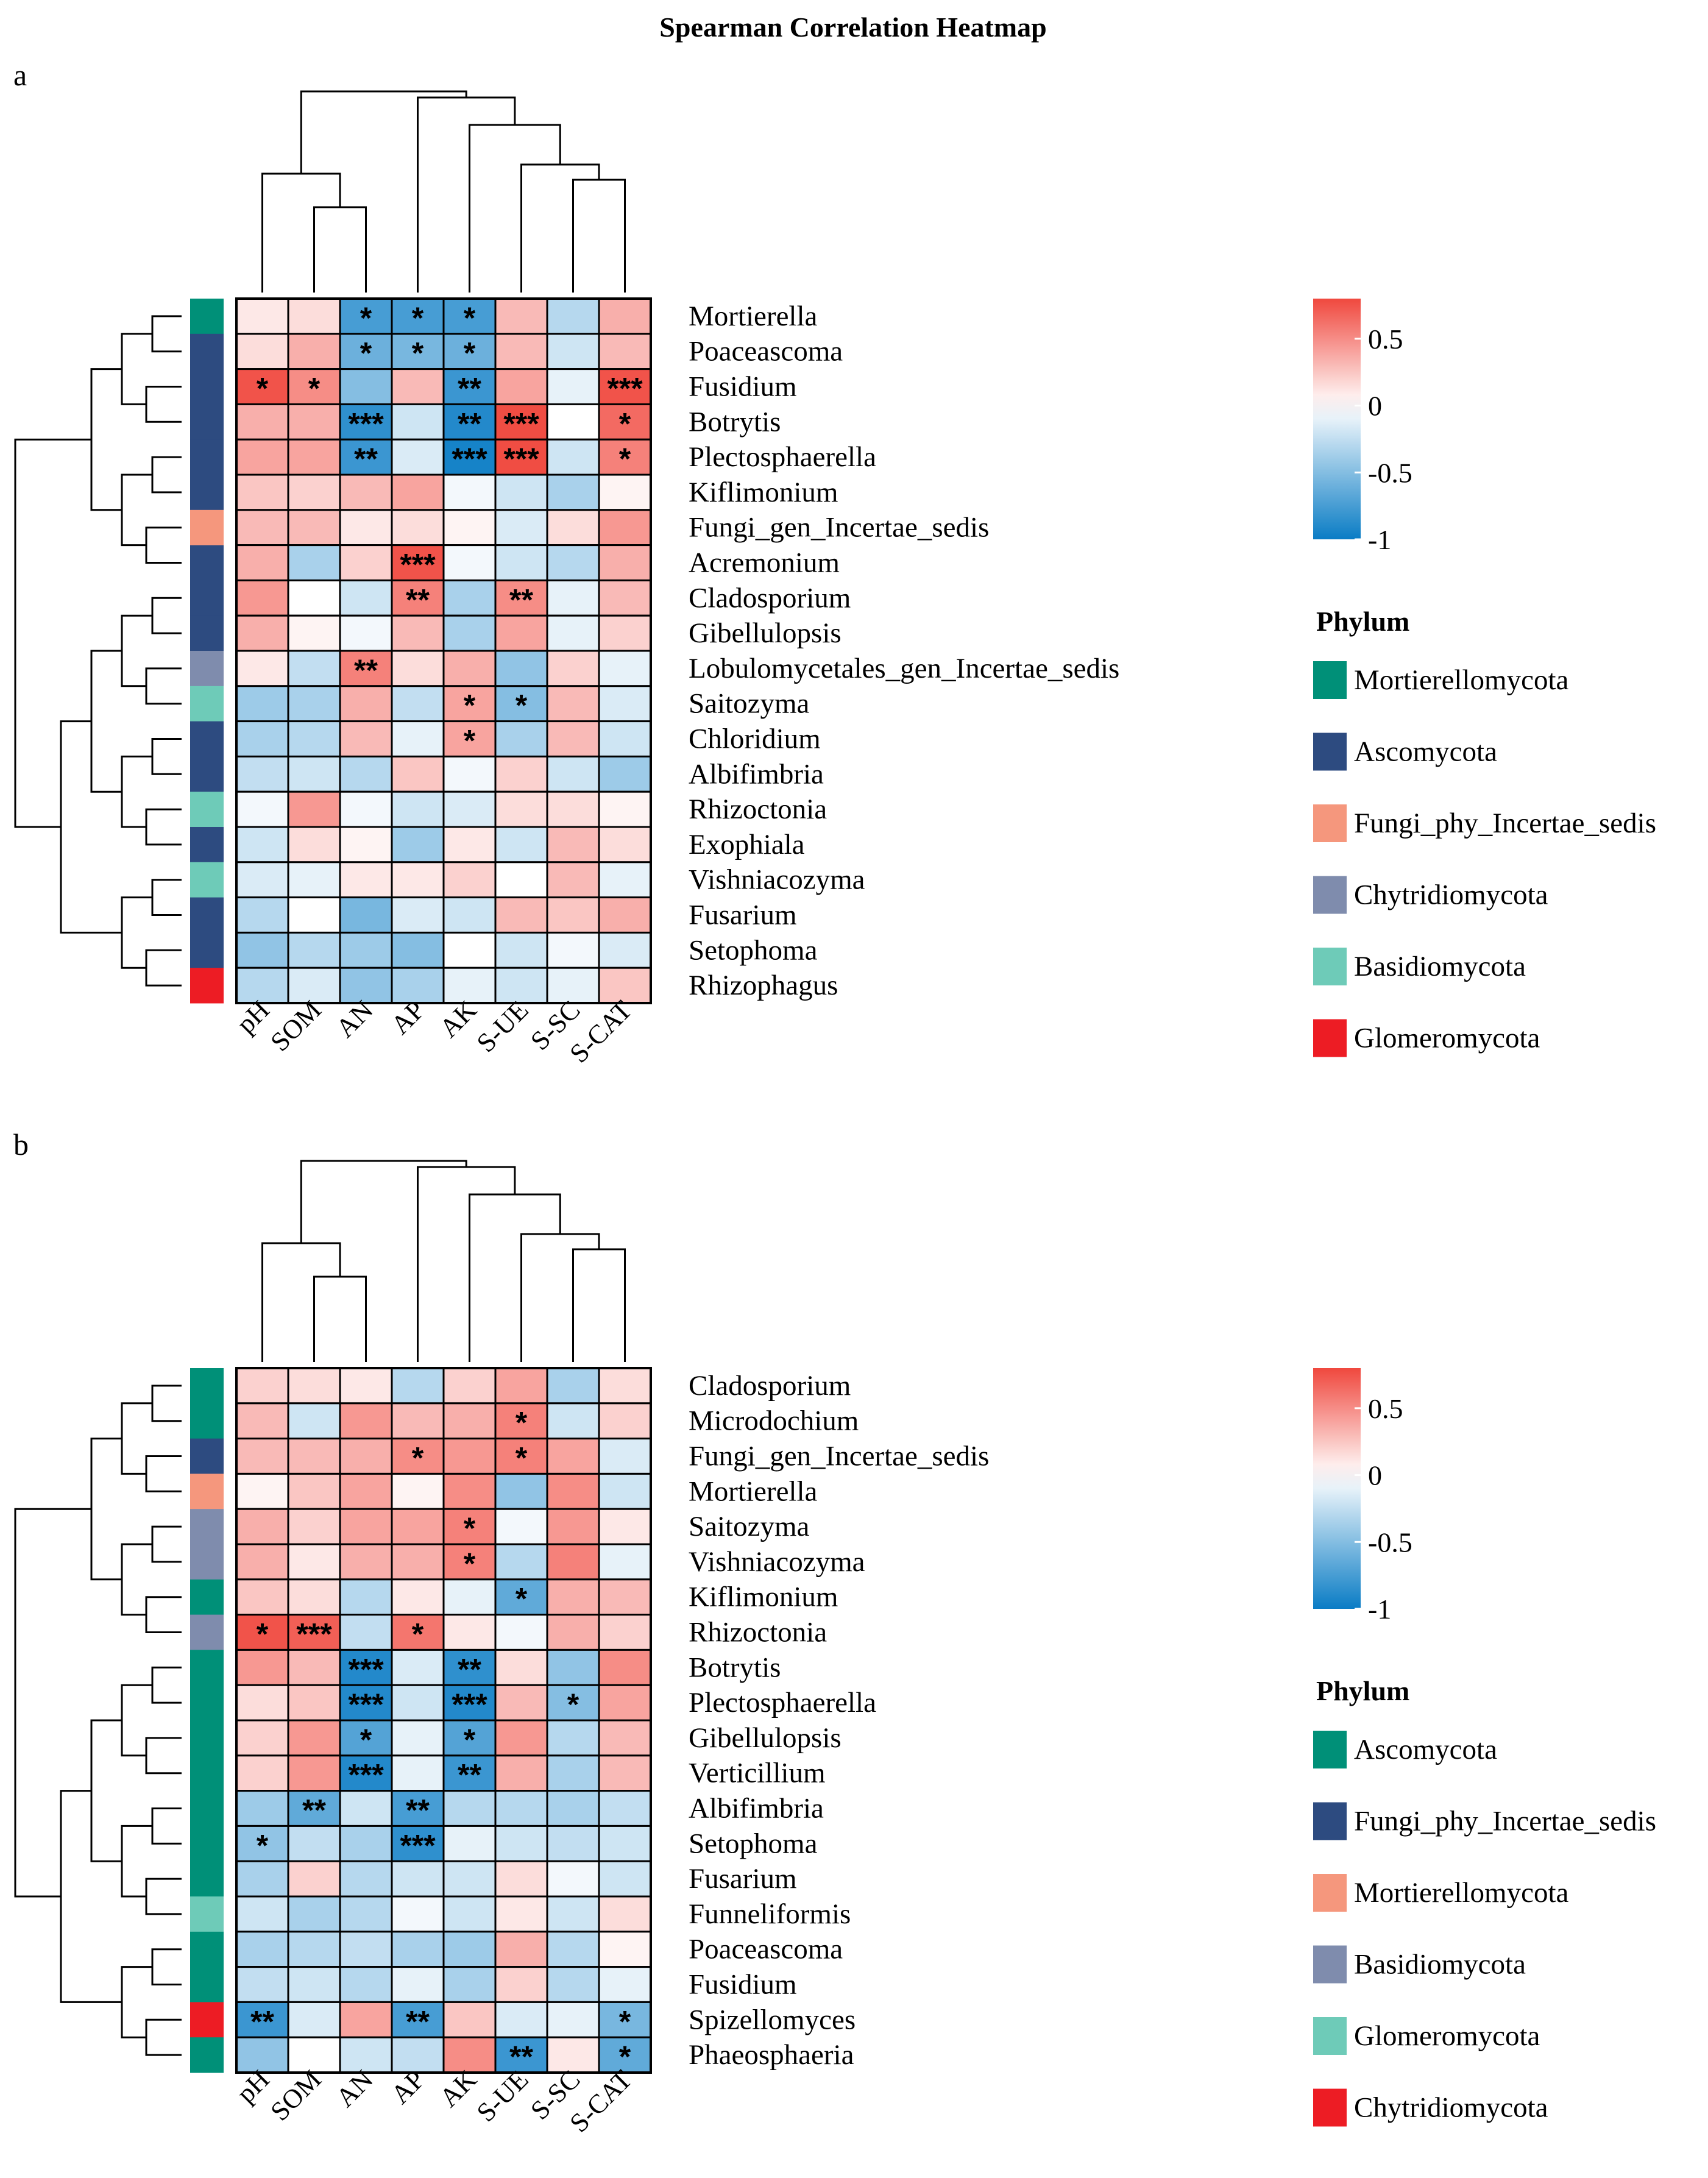 This screenshot has width=1708, height=2178. I want to click on row-label: Funneliformis, so click(770, 1914).